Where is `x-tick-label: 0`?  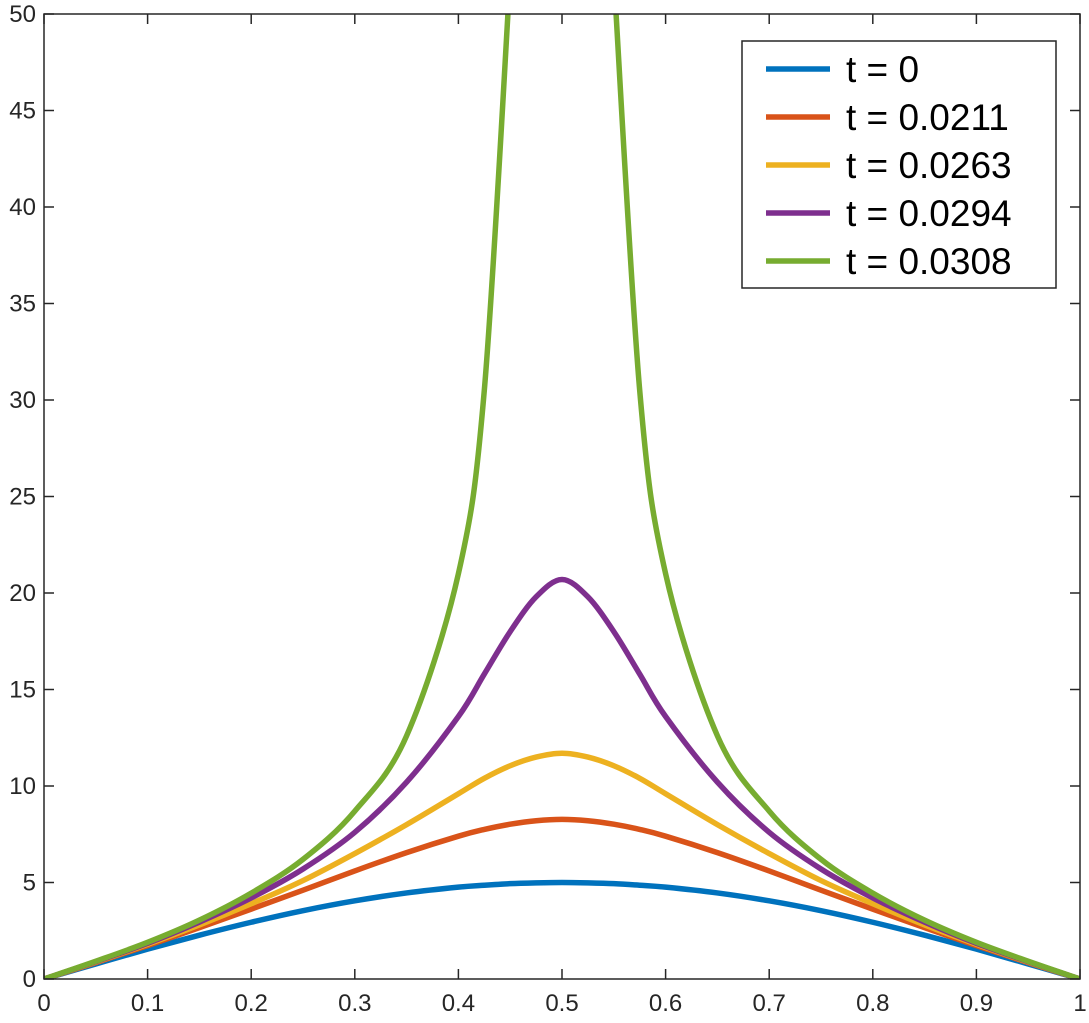
x-tick-label: 0 is located at coordinates (43, 1003).